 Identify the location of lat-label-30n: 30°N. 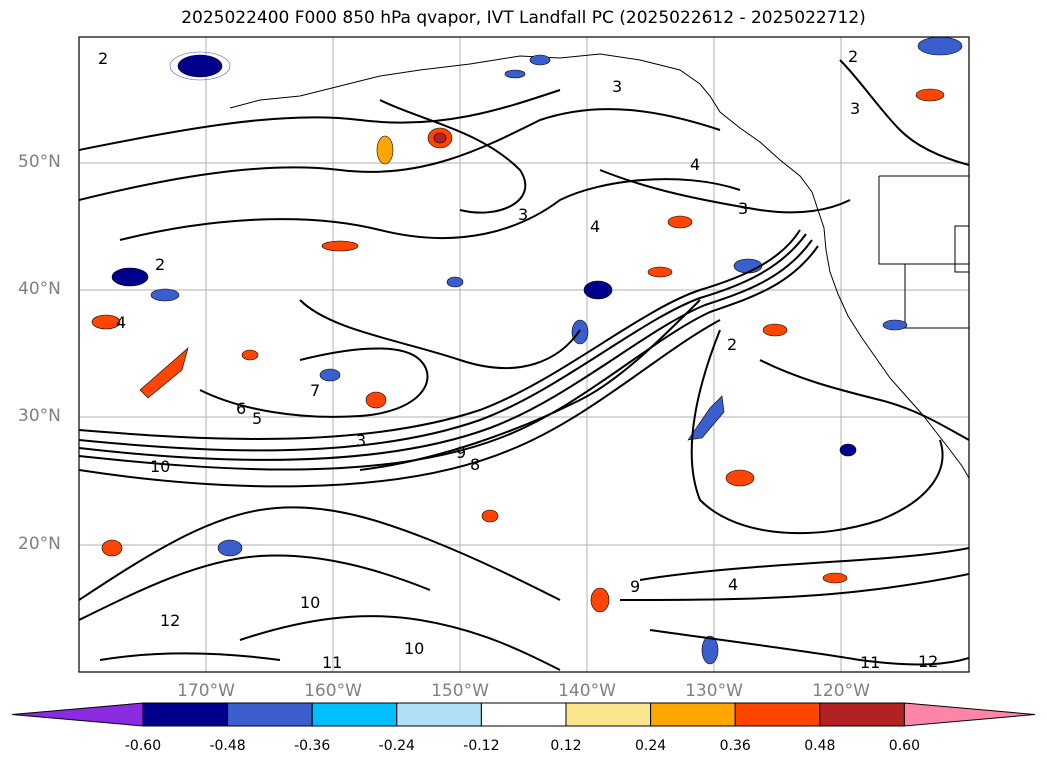
(39, 416).